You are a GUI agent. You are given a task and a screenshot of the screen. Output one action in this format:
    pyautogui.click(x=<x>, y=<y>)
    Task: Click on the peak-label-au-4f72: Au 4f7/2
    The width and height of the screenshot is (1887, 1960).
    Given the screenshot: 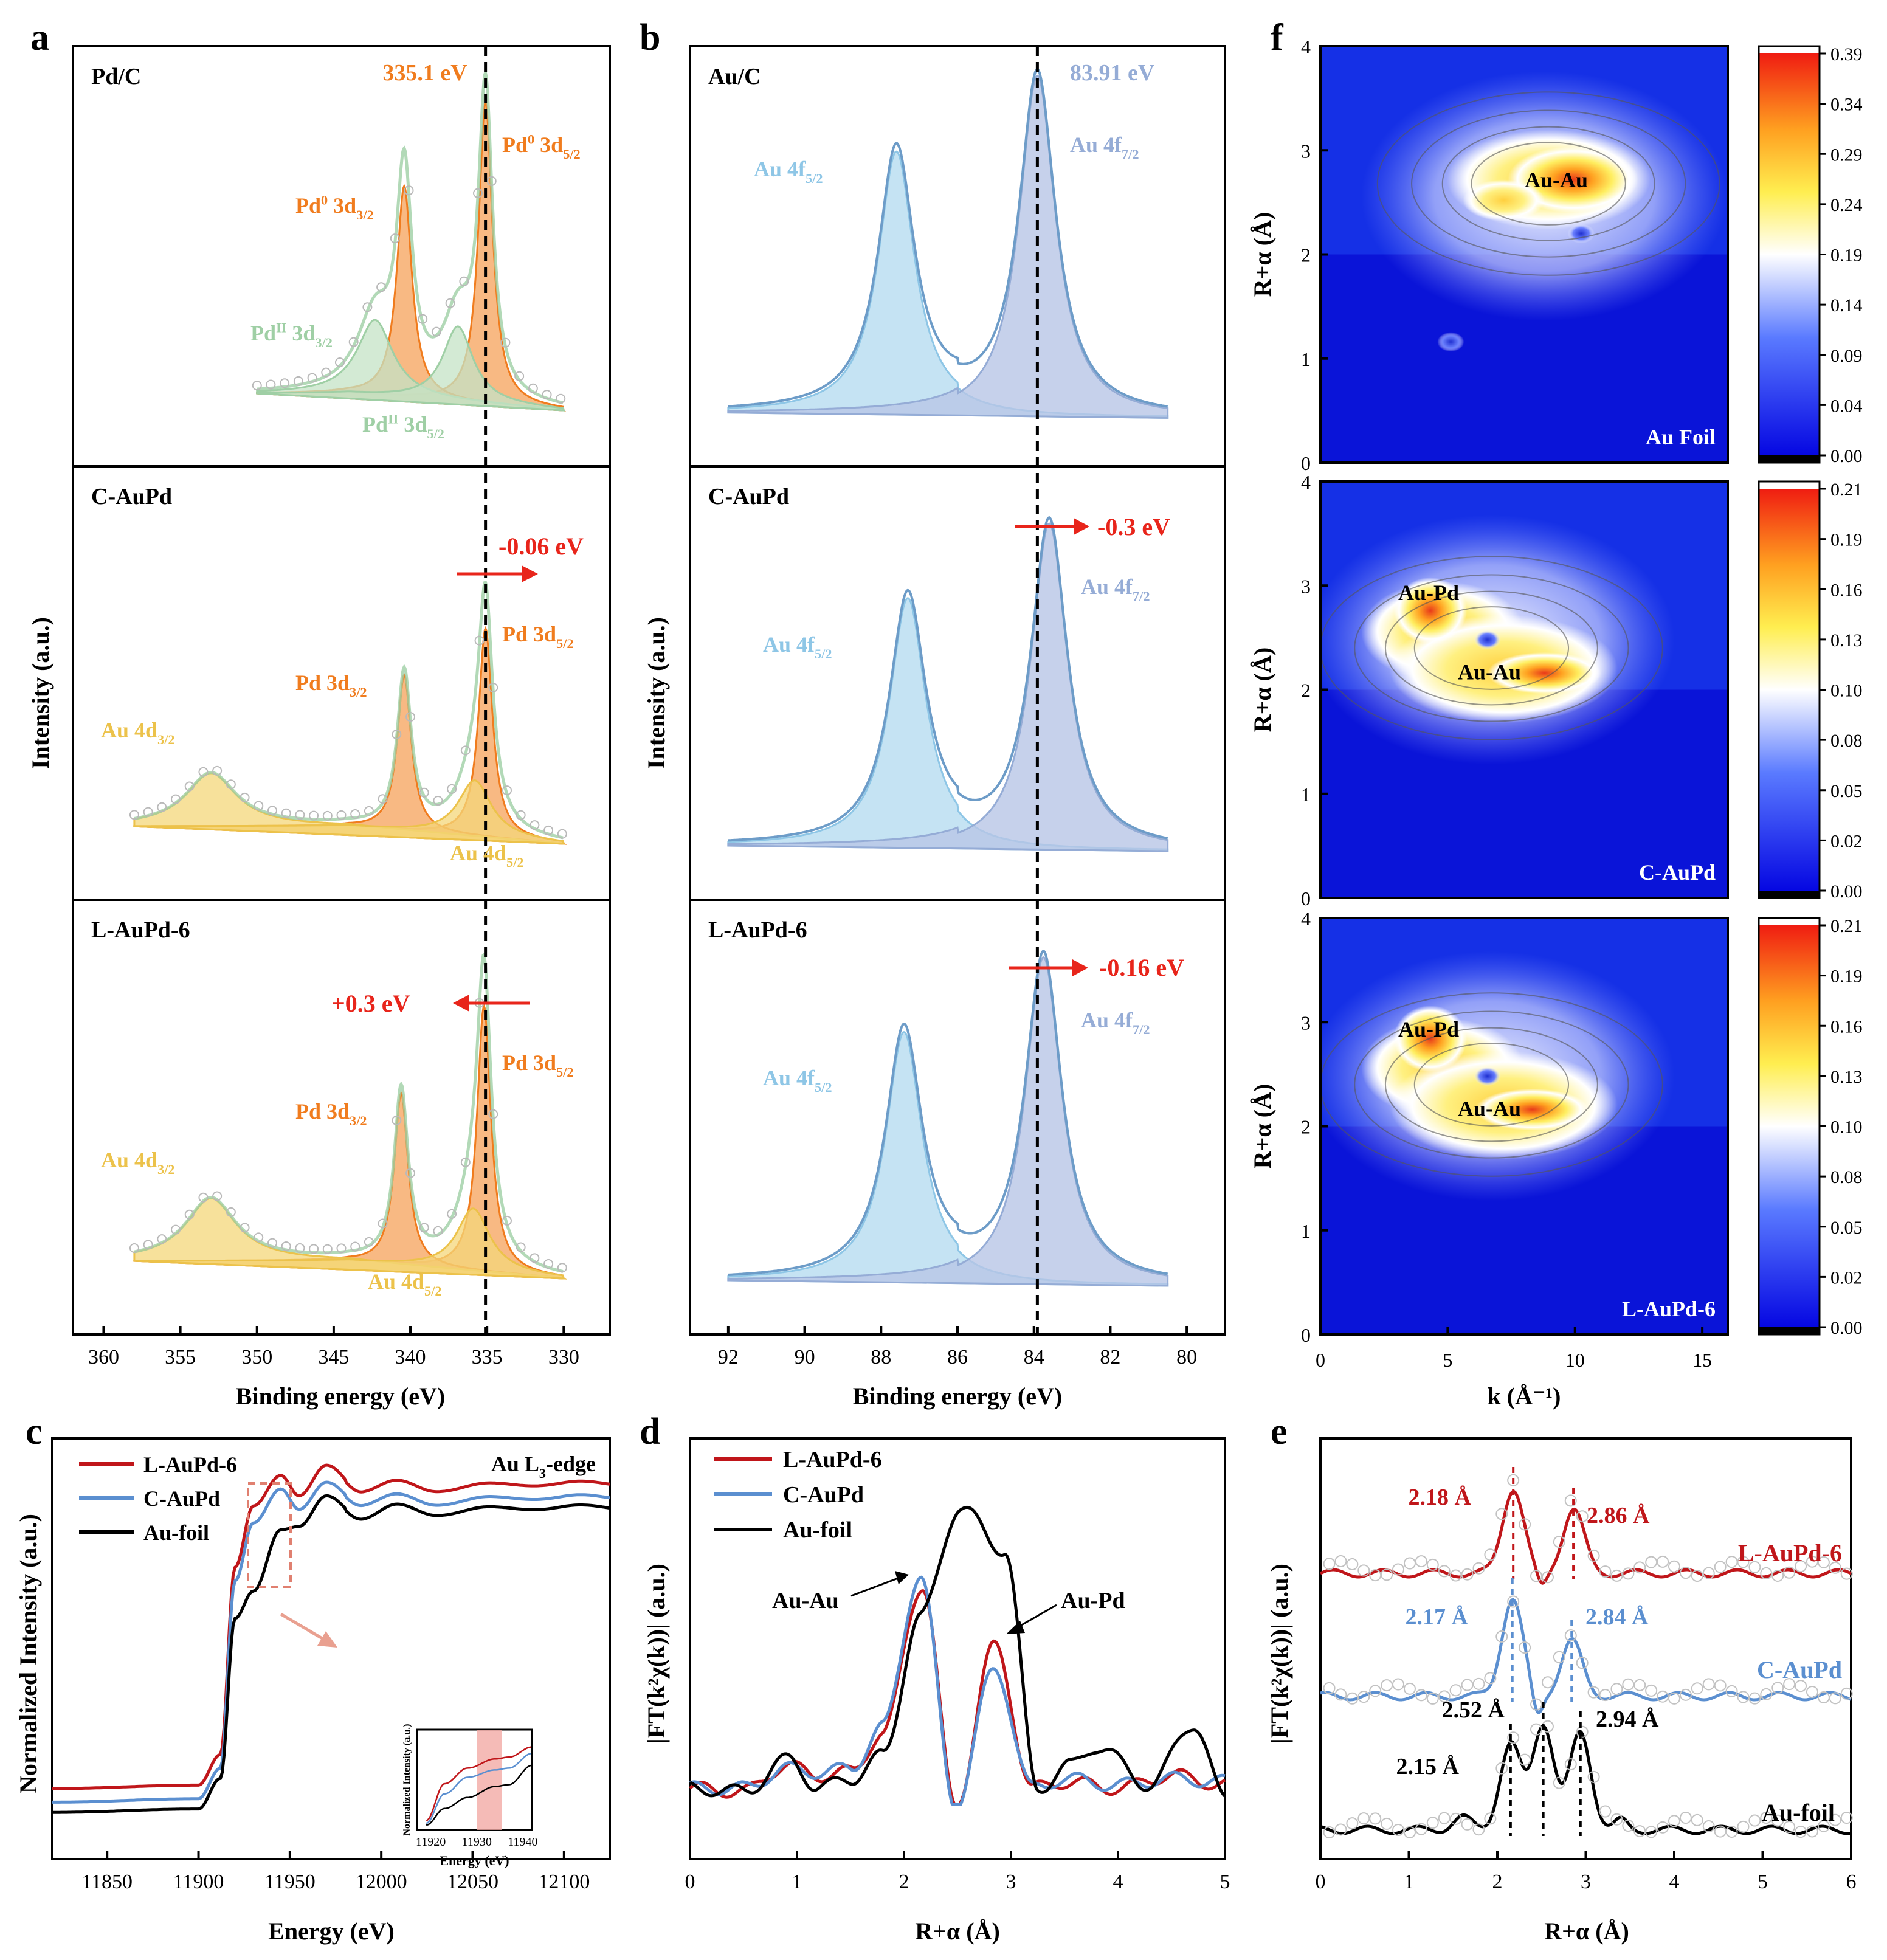 What is the action you would take?
    pyautogui.click(x=1104, y=147)
    